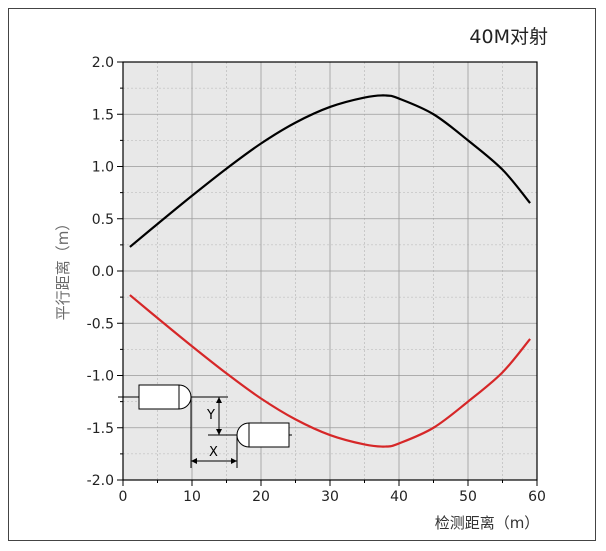  What do you see at coordinates (103, 272) in the screenshot?
I see `y-tick-label: 0.0` at bounding box center [103, 272].